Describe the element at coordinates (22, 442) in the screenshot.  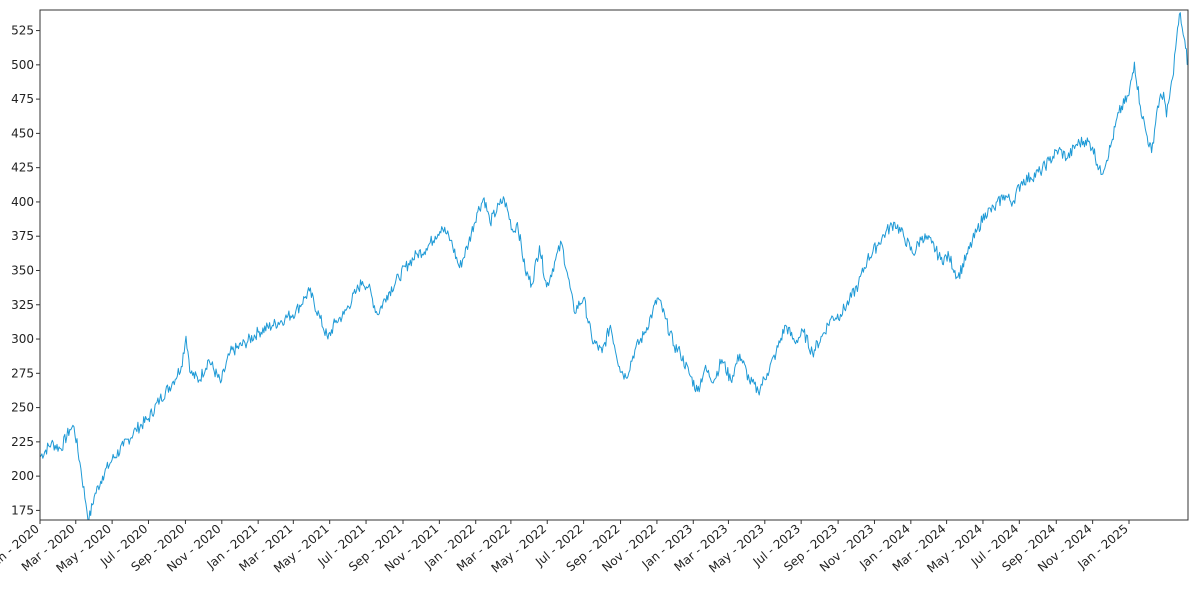
I see `y-tick-label: 225` at that location.